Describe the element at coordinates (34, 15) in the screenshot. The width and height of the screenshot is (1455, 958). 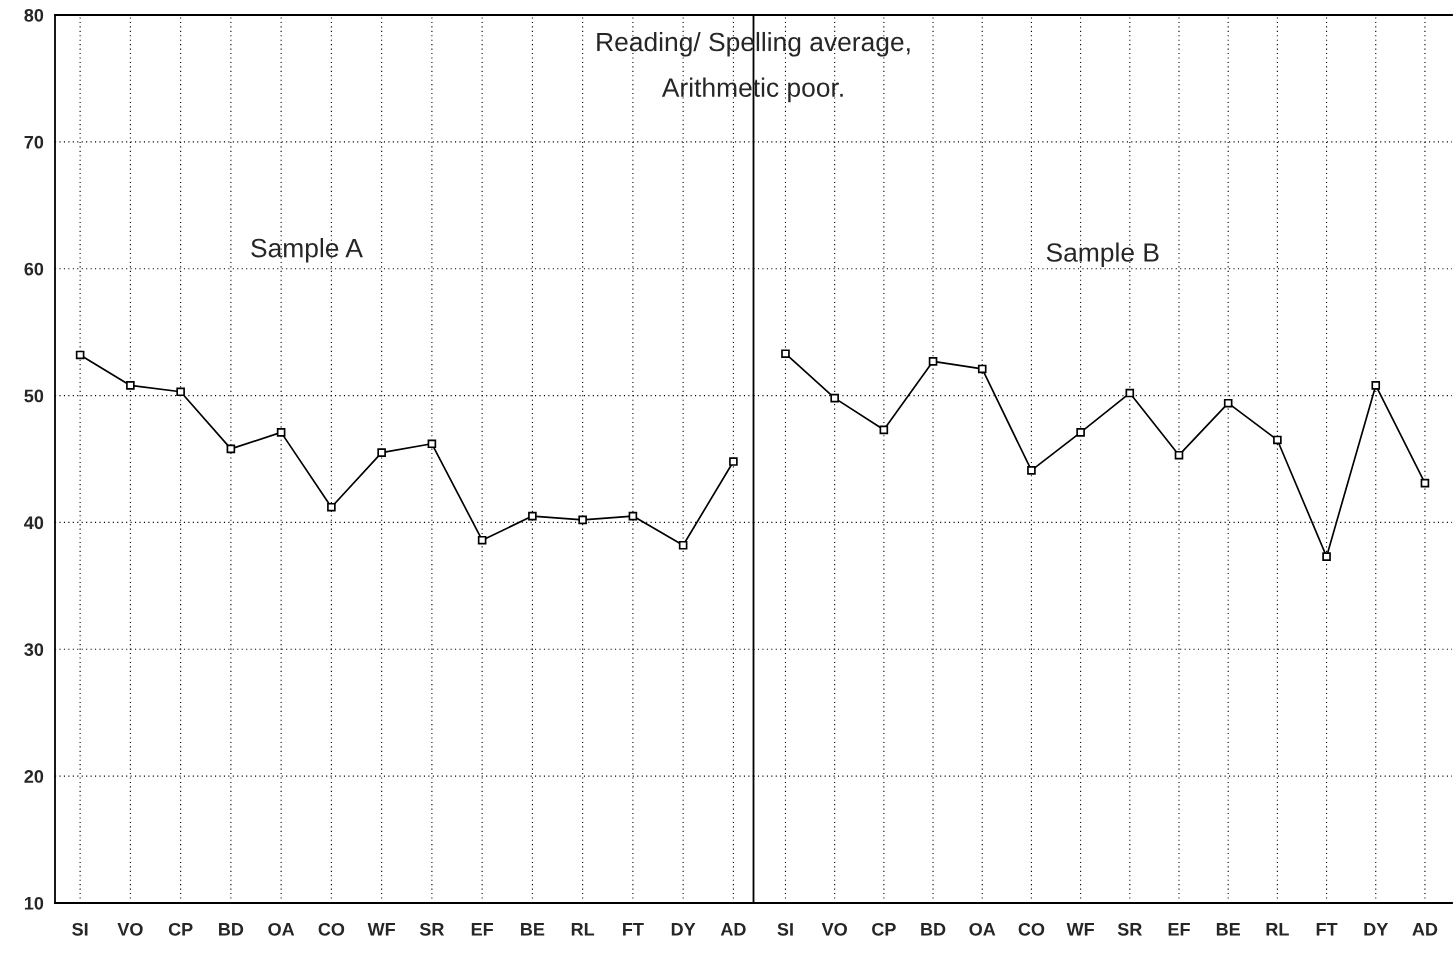
I see `y-tick-label: 80` at that location.